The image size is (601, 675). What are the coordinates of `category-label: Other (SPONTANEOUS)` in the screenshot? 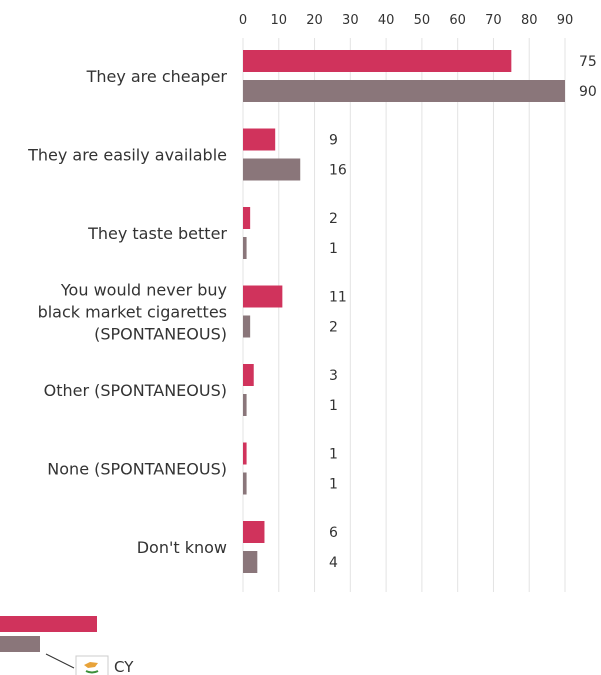 It's located at (135, 390).